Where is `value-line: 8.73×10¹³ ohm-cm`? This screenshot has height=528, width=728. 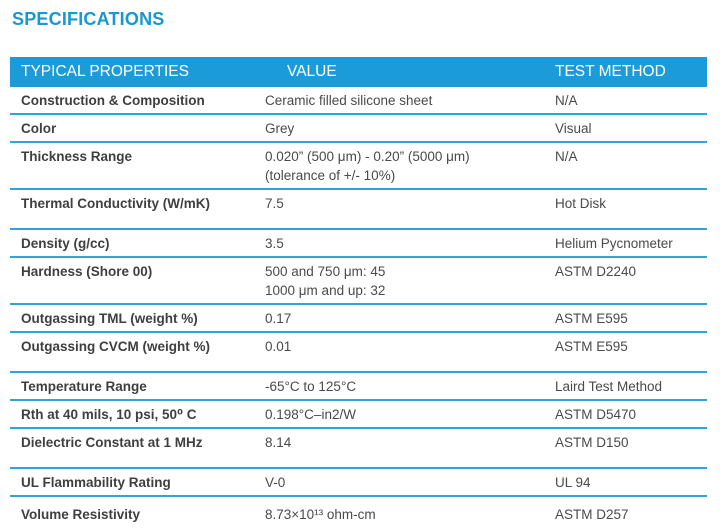 value-line: 8.73×10¹³ ohm-cm is located at coordinates (320, 514).